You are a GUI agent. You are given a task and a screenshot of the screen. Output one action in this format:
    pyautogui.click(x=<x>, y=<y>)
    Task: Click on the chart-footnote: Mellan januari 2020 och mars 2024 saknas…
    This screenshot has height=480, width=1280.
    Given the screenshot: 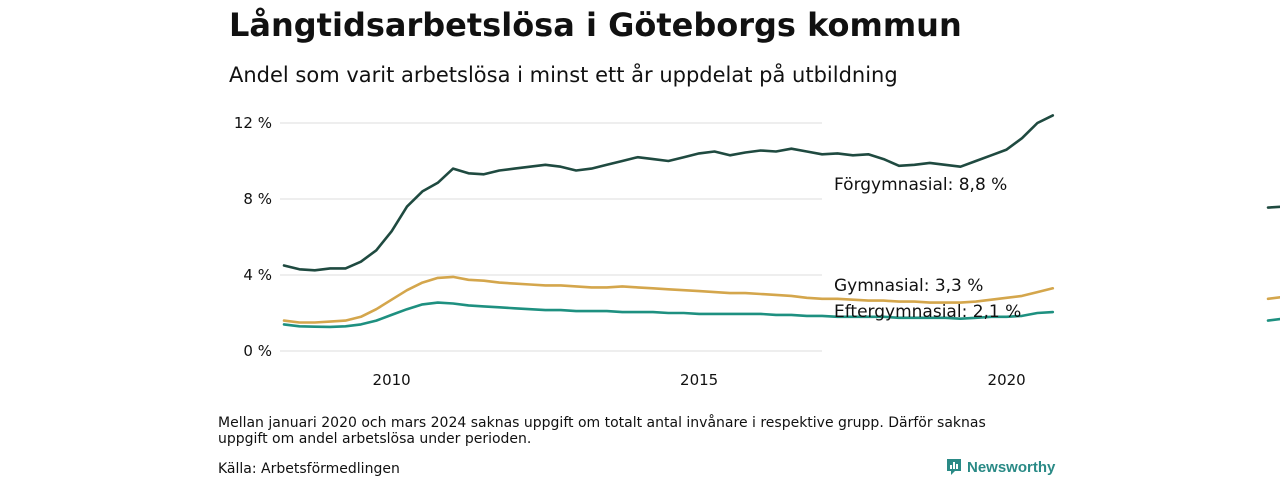 What is the action you would take?
    pyautogui.click(x=602, y=431)
    